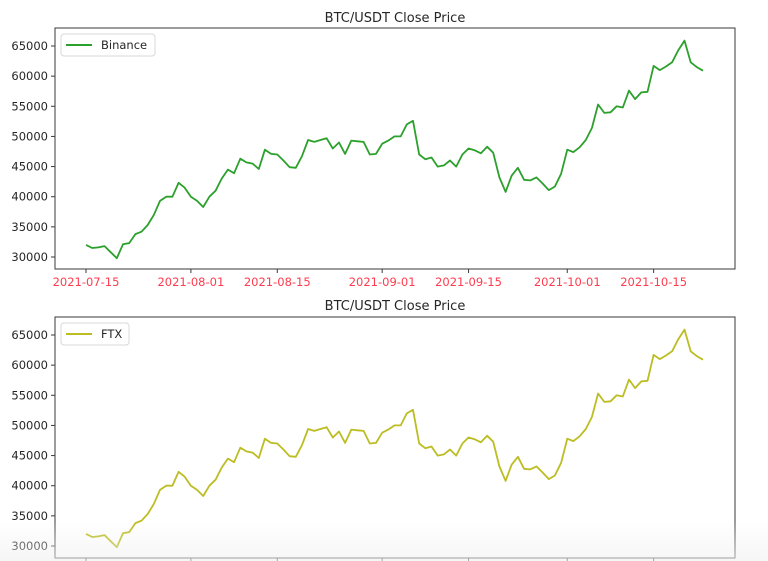 This screenshot has width=768, height=561. What do you see at coordinates (277, 282) in the screenshot?
I see `x-tick-label: 2021-08-15` at bounding box center [277, 282].